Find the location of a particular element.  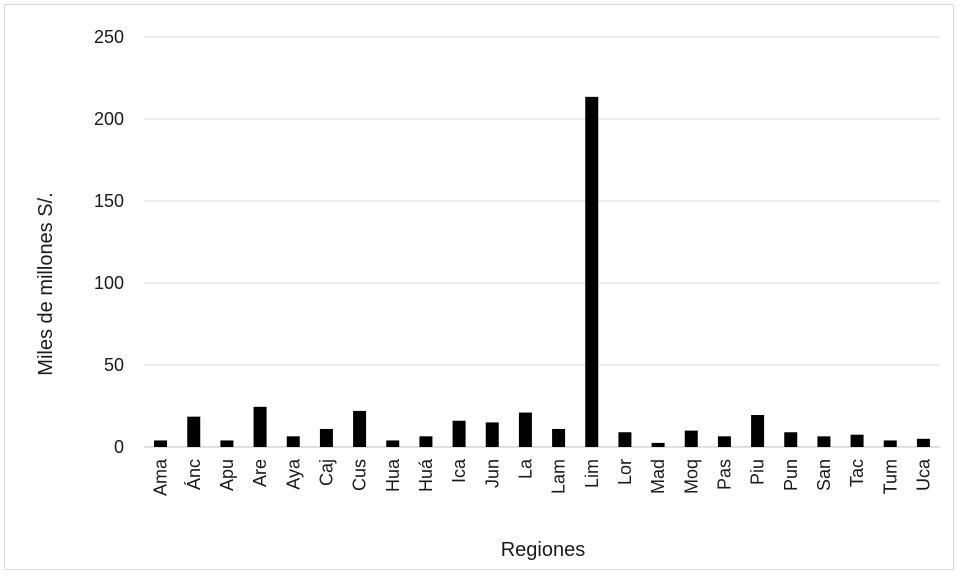

y-tick-label: 150 is located at coordinates (109, 201).